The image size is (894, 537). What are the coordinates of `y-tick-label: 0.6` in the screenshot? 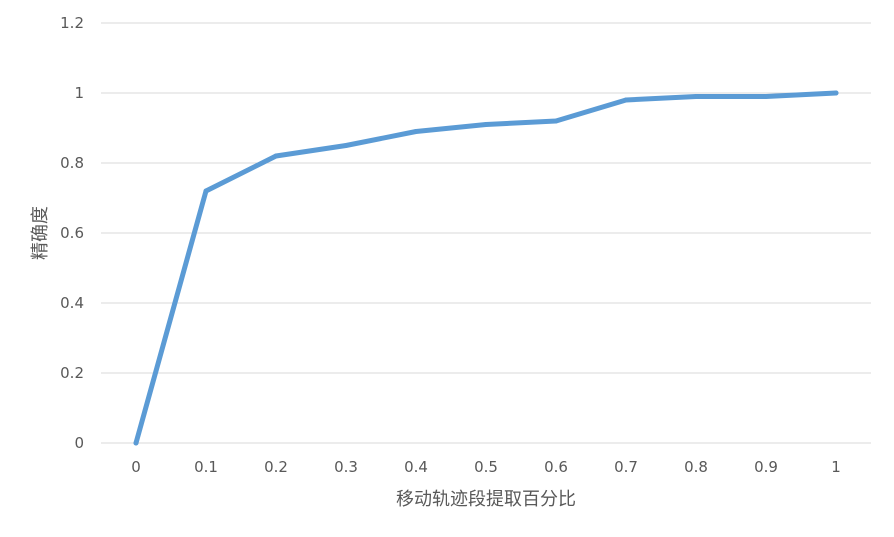 It's located at (72, 233).